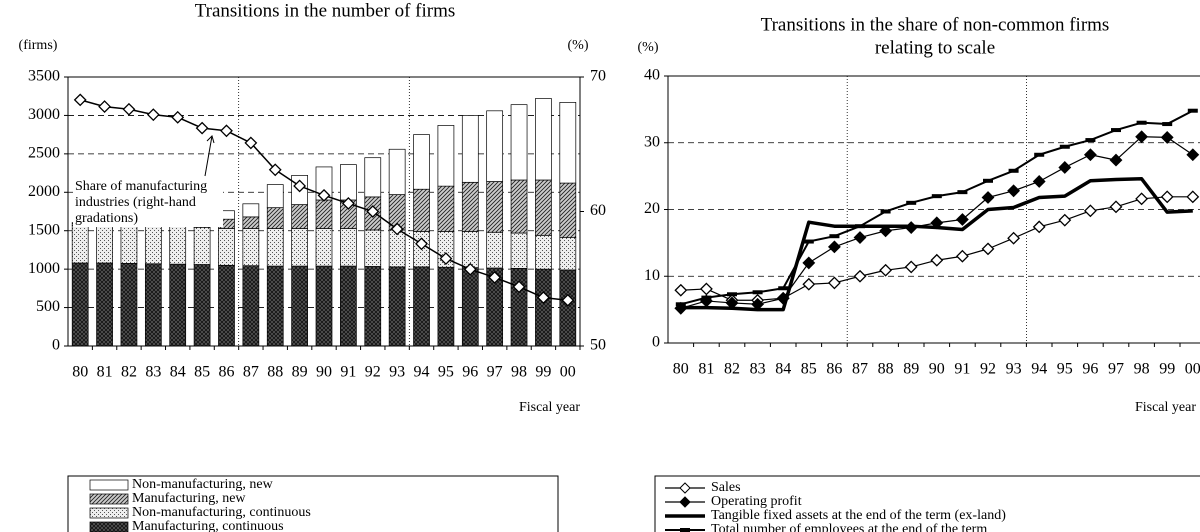 This screenshot has height=532, width=1200. Describe the element at coordinates (178, 372) in the screenshot. I see `x-tick-label: 84` at that location.